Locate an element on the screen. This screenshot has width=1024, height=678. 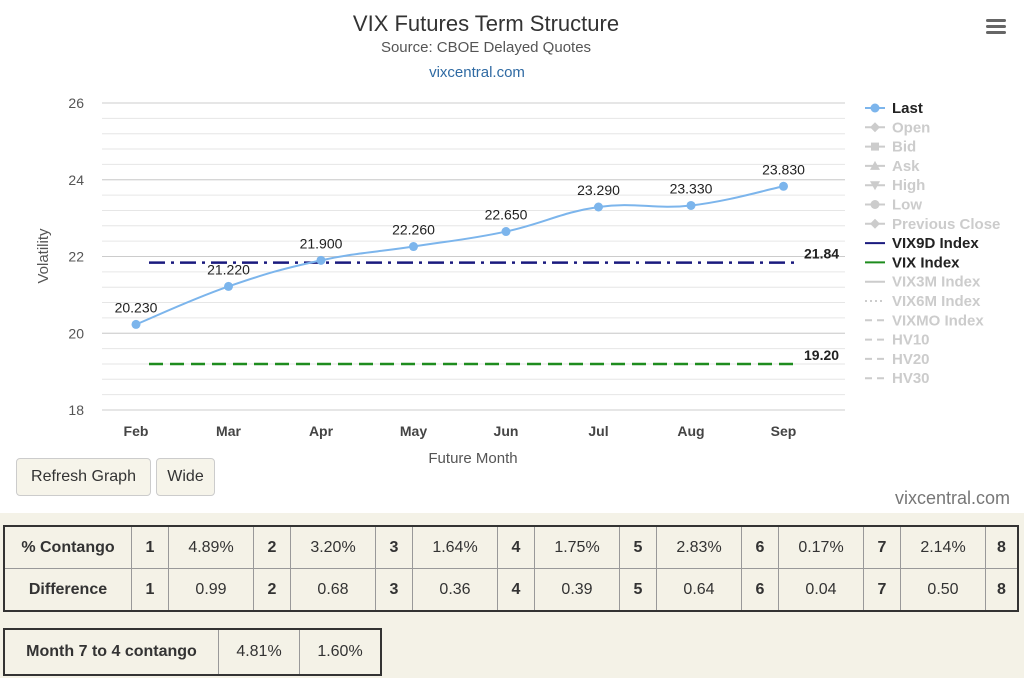
month-7-to-4-header: Month 7 to 4 contango is located at coordinates (111, 652).